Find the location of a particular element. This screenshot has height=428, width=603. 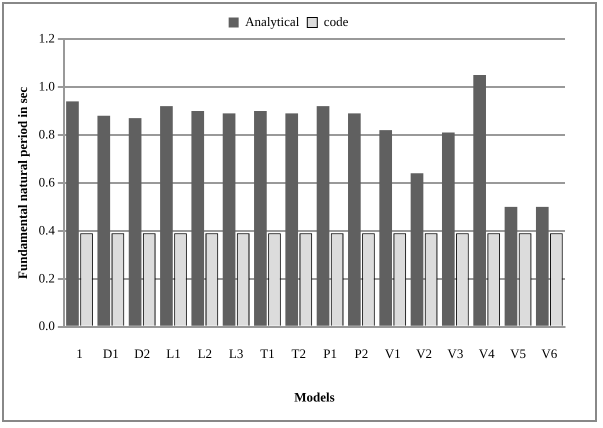

y-tick-label: 1.0 is located at coordinates (46, 86).